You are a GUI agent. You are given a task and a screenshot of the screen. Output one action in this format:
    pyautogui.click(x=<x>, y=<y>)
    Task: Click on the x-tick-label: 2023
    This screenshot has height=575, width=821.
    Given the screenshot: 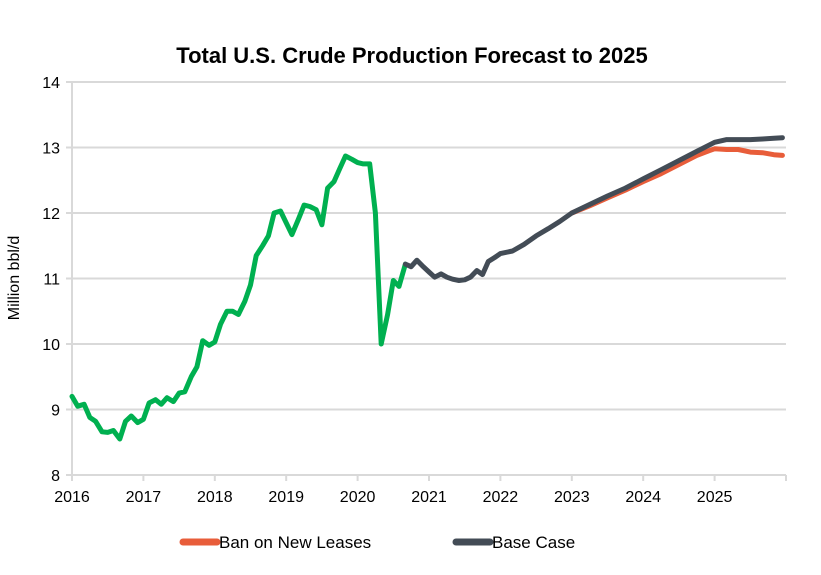 What is the action you would take?
    pyautogui.click(x=572, y=497)
    